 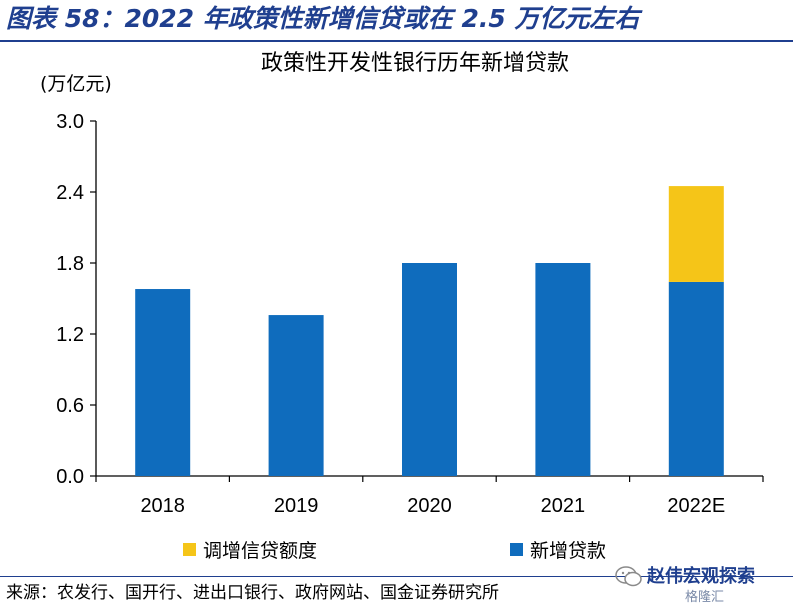 What do you see at coordinates (396, 576) in the screenshot?
I see `source-rule` at bounding box center [396, 576].